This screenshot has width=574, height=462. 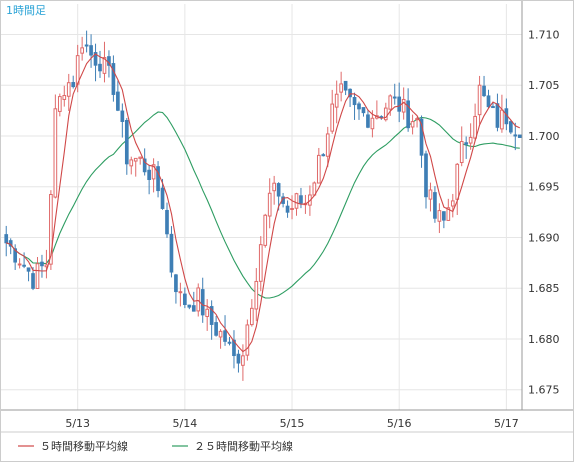 I want to click on y-tick-label: 1.705, so click(x=544, y=85).